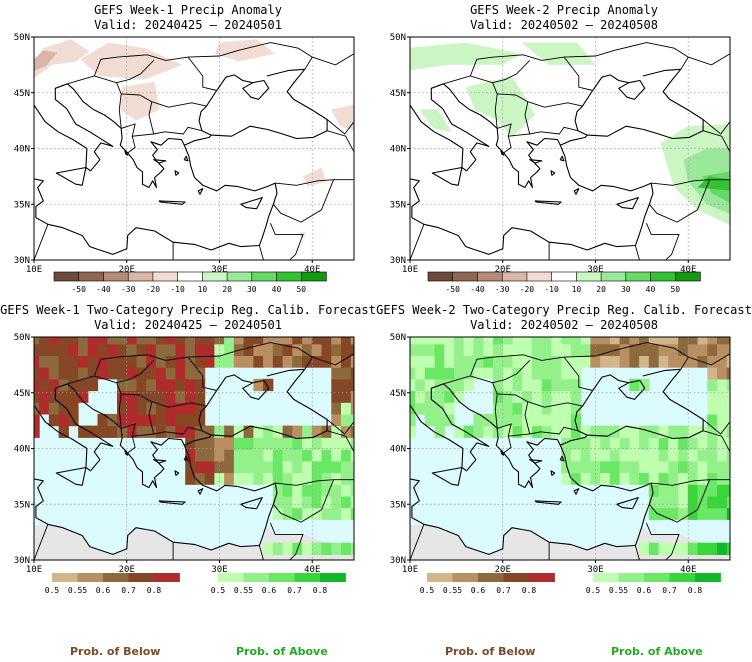 Image resolution: width=752 pixels, height=662 pixels. I want to click on lat-label: 30N, so click(22, 261).